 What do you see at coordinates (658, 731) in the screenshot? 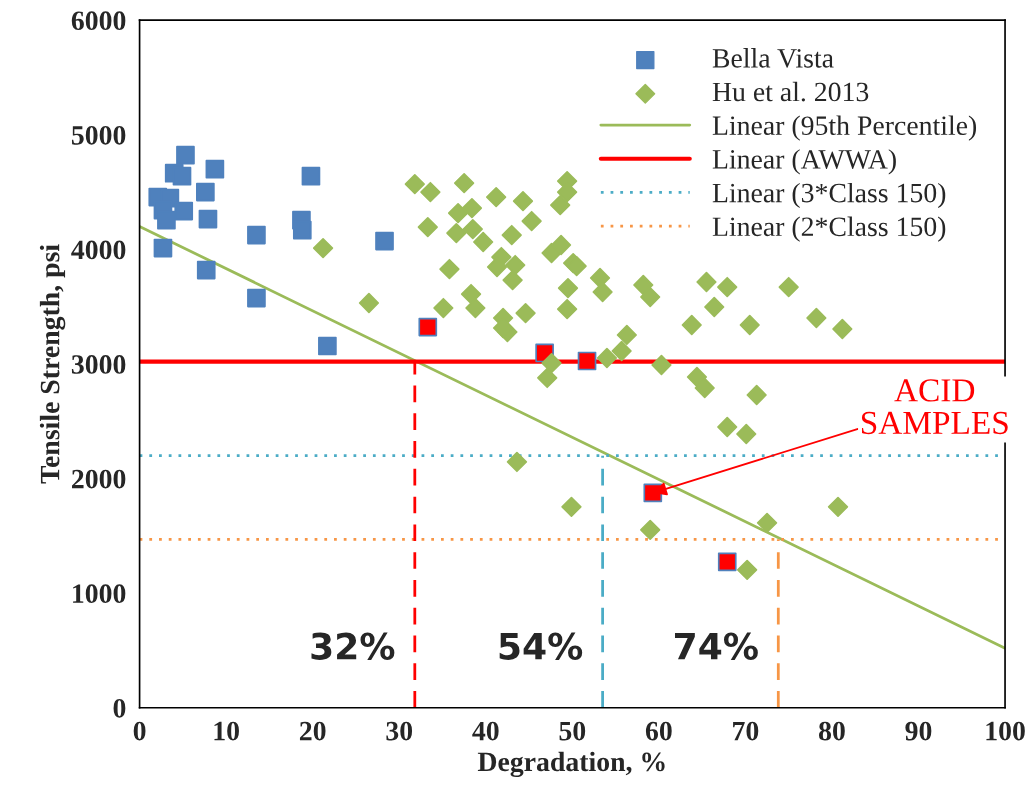
I see `x-tick-label: 60` at bounding box center [658, 731].